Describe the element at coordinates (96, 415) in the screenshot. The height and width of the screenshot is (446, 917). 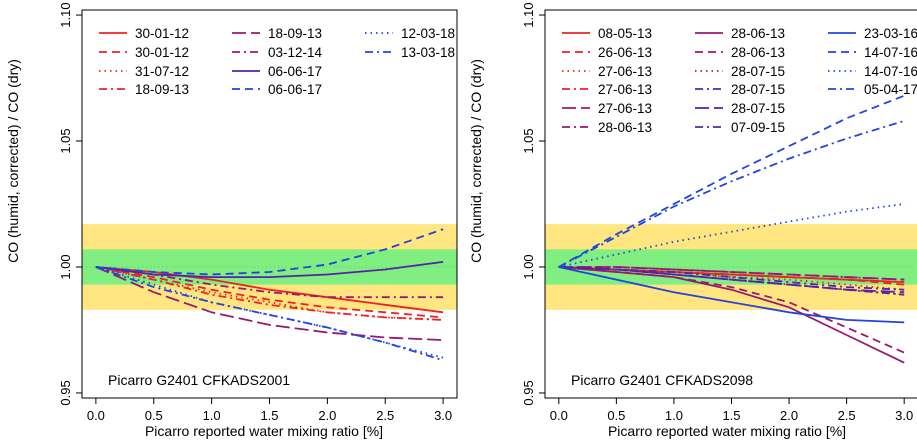
I see `left-x-tick-label: 0.0` at that location.